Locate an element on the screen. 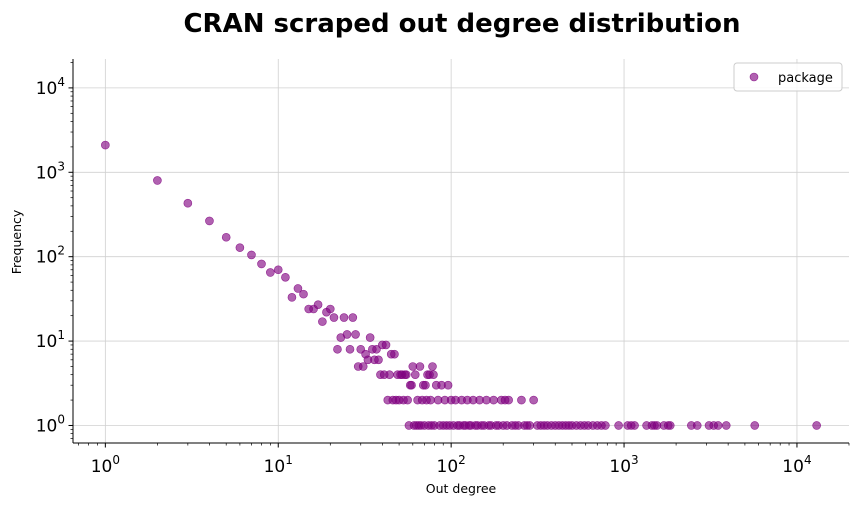  y-tick-label-2: 10² is located at coordinates (50, 256).